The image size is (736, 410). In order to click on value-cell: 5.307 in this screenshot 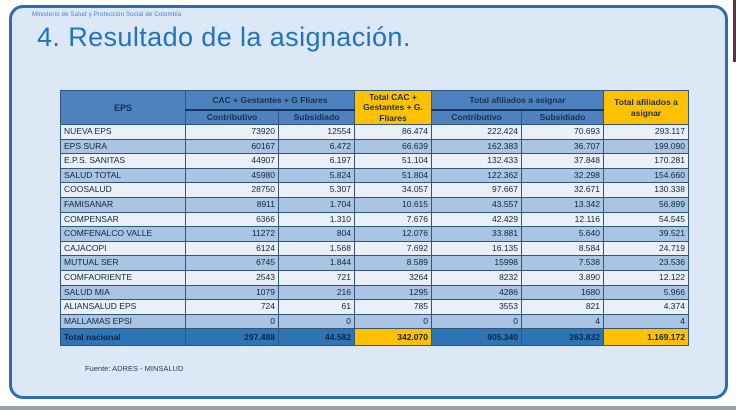, I will do `click(316, 190)`.